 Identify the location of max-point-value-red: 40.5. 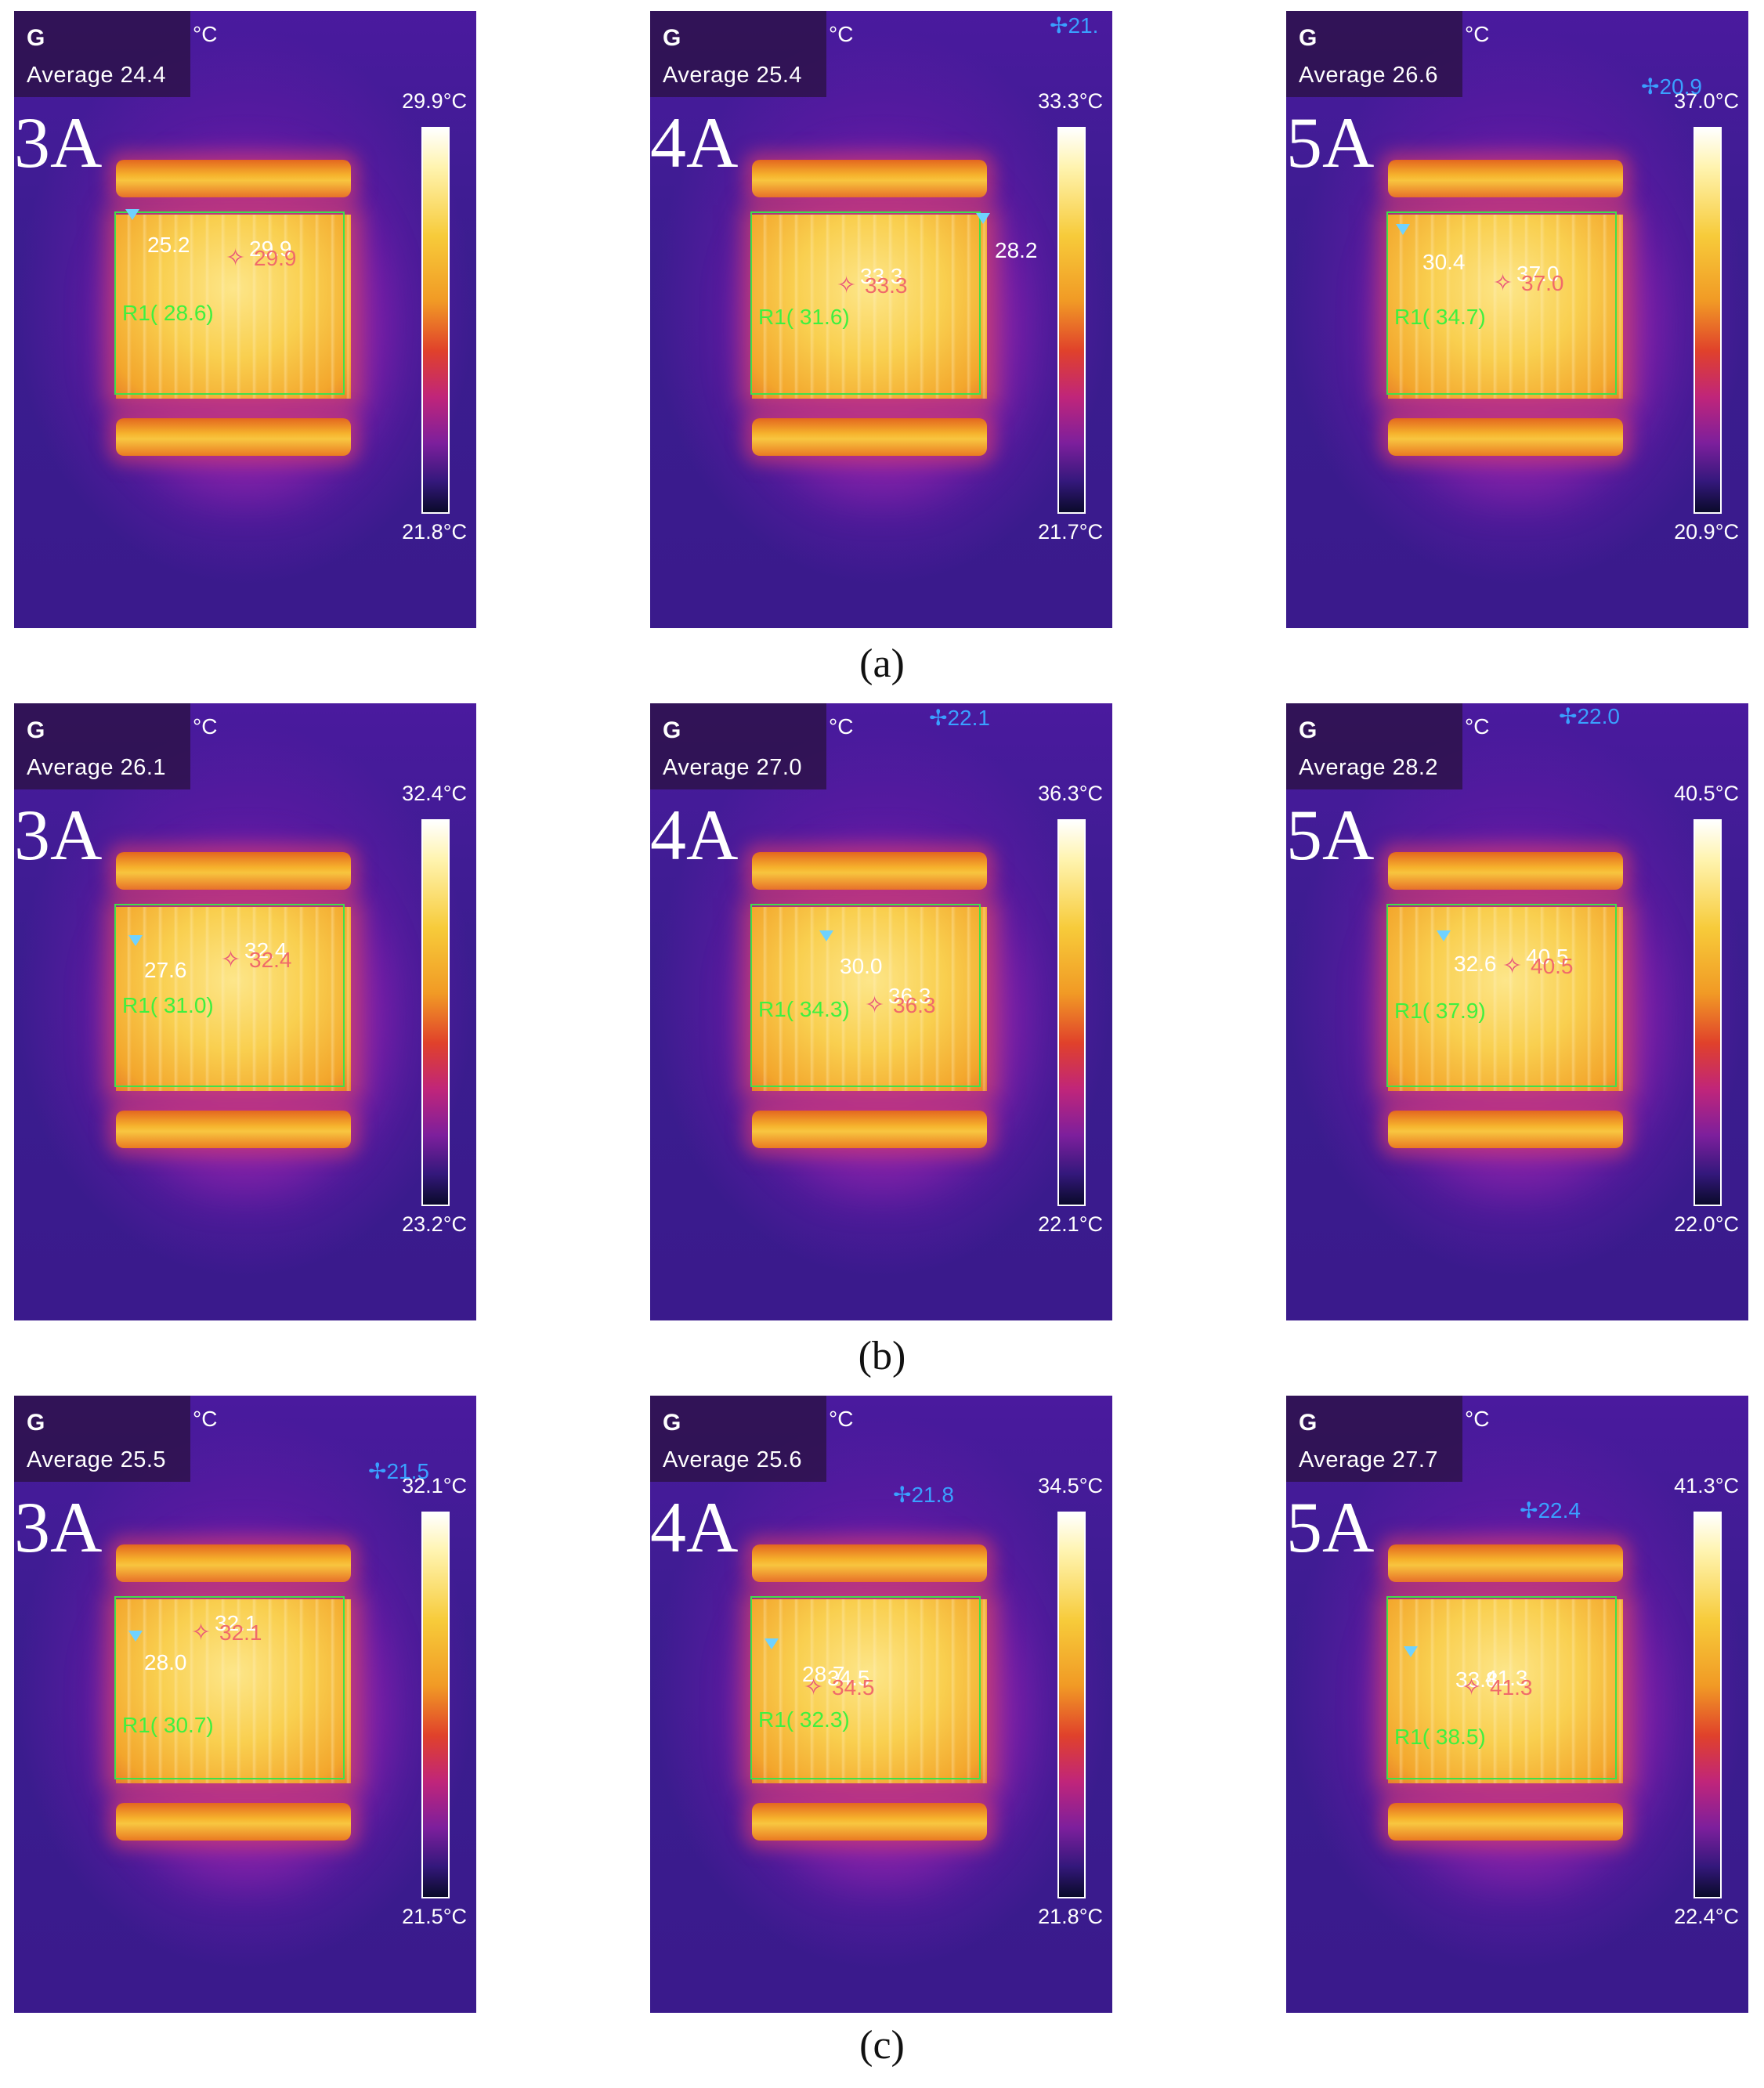
(1552, 966).